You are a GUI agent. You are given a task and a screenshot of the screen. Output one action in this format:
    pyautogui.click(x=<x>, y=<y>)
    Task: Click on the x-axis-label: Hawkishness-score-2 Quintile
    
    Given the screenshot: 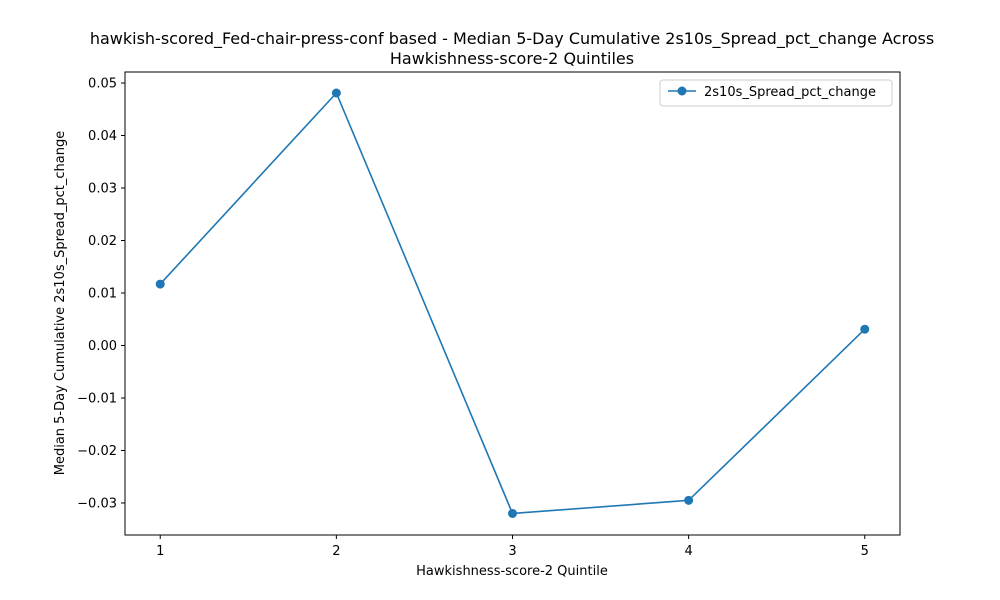 What is the action you would take?
    pyautogui.click(x=512, y=571)
    